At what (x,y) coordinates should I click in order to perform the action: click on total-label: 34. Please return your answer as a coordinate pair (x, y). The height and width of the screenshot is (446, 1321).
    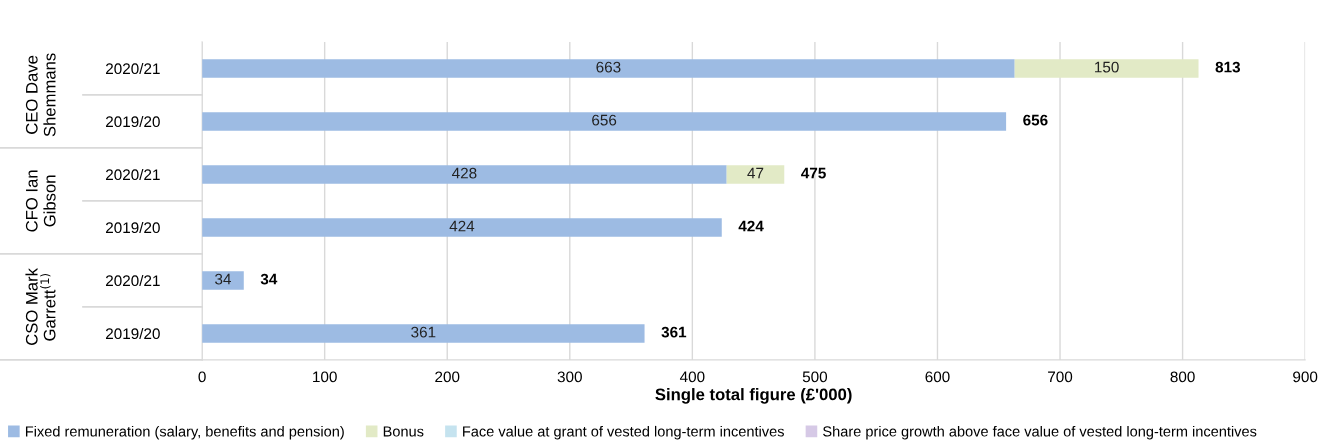
    Looking at the image, I should click on (269, 279).